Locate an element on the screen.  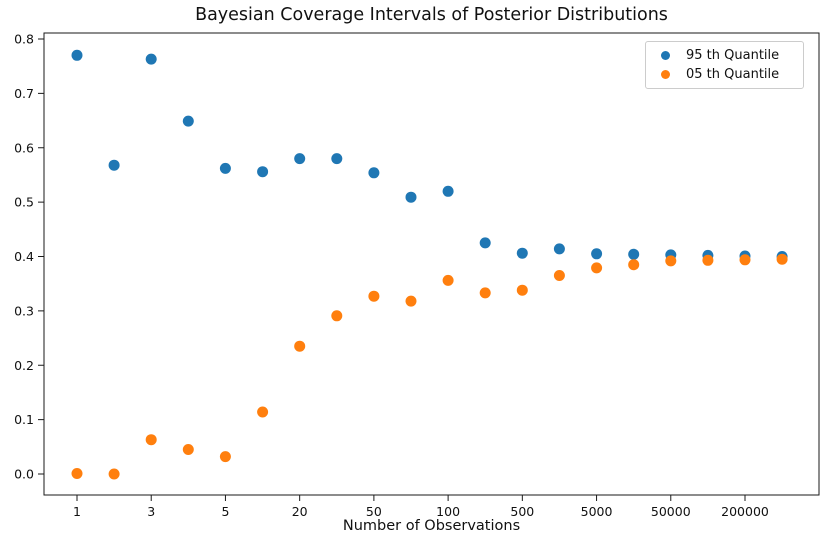
y-tick-label: 0.3 is located at coordinates (24, 310).